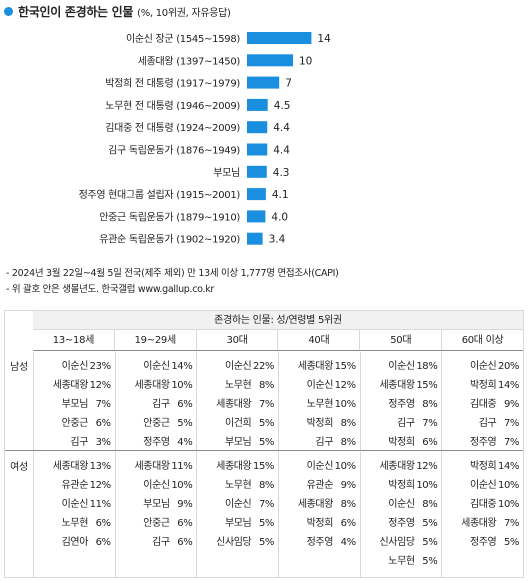 This screenshot has width=528, height=580. I want to click on sex-label-male: 남성, so click(19, 367).